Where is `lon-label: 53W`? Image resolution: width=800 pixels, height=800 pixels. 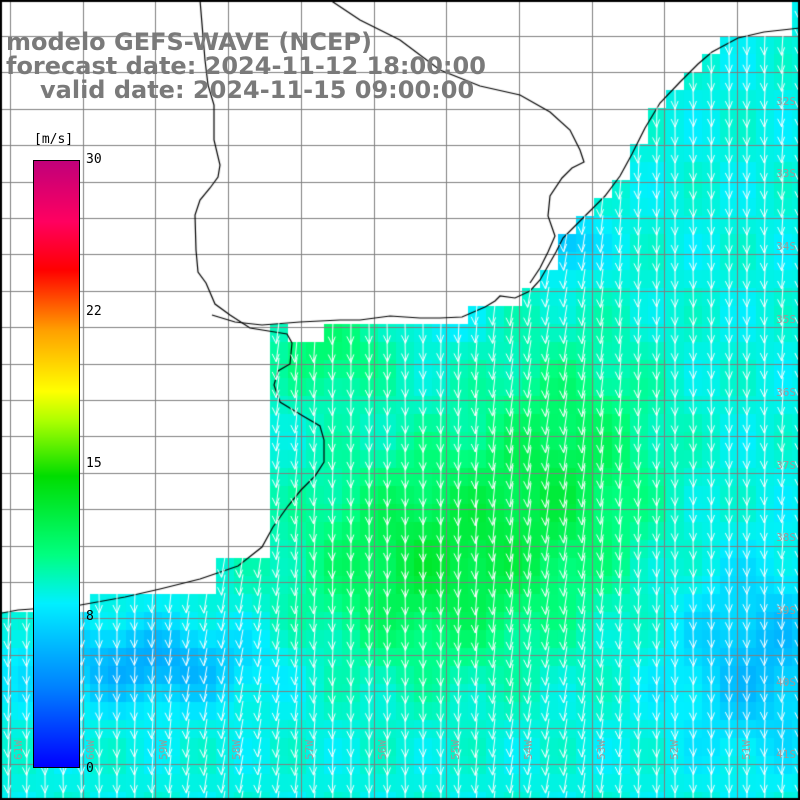 lon-label: 53W is located at coordinates (601, 750).